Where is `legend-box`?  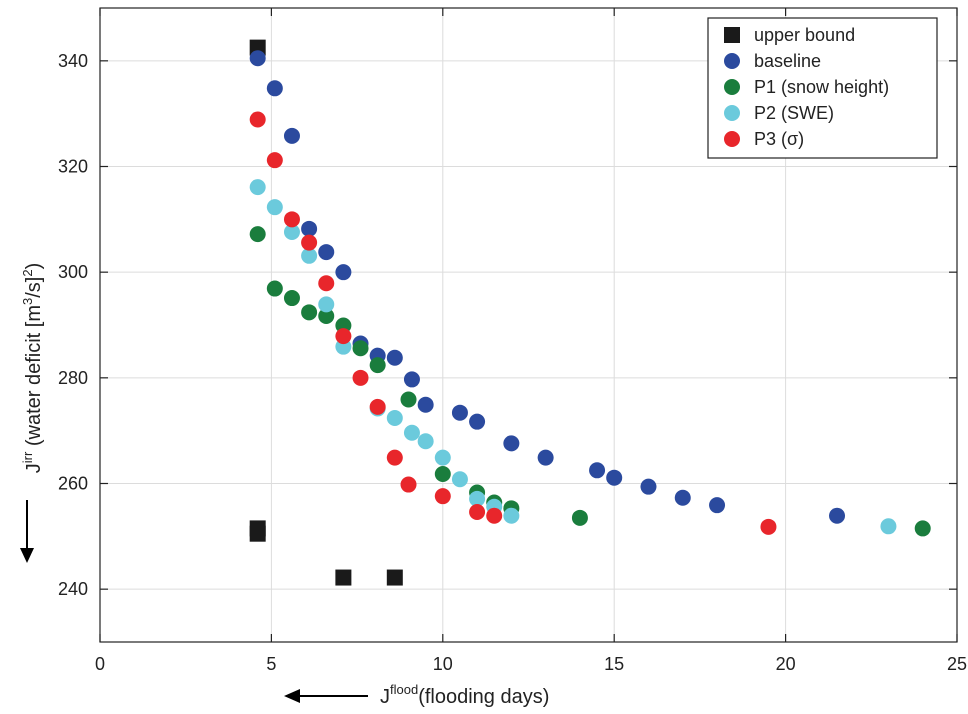
legend-box is located at coordinates (822, 88).